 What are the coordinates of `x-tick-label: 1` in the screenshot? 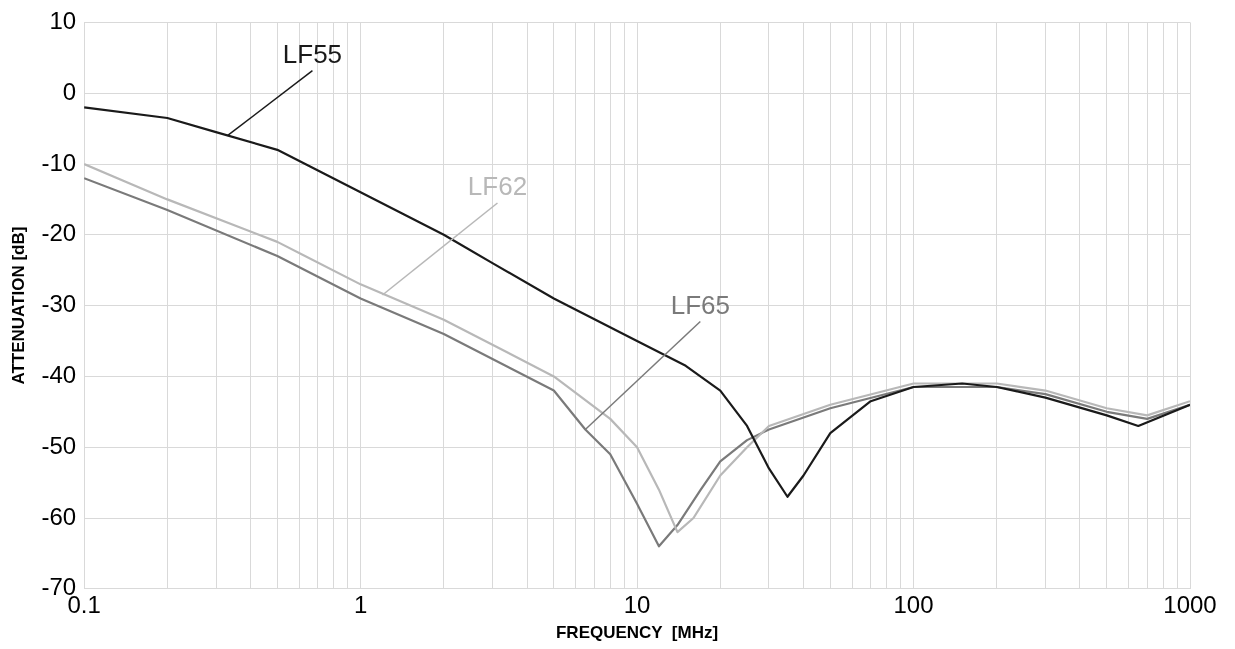 It's located at (360, 604).